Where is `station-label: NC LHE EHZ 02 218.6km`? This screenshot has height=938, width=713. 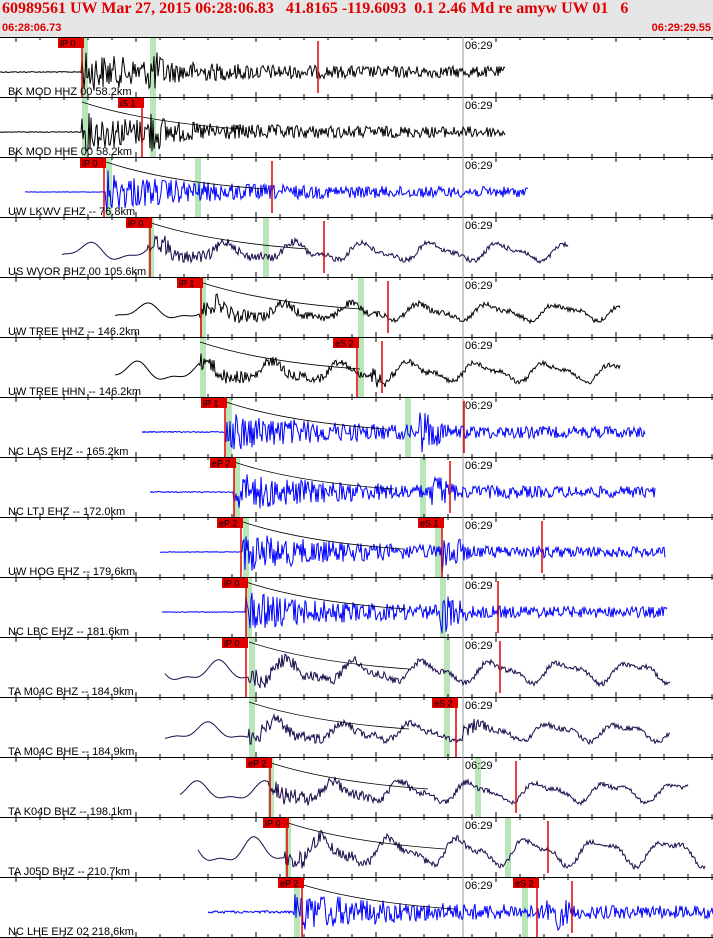 station-label: NC LHE EHZ 02 218.6km is located at coordinates (71, 932).